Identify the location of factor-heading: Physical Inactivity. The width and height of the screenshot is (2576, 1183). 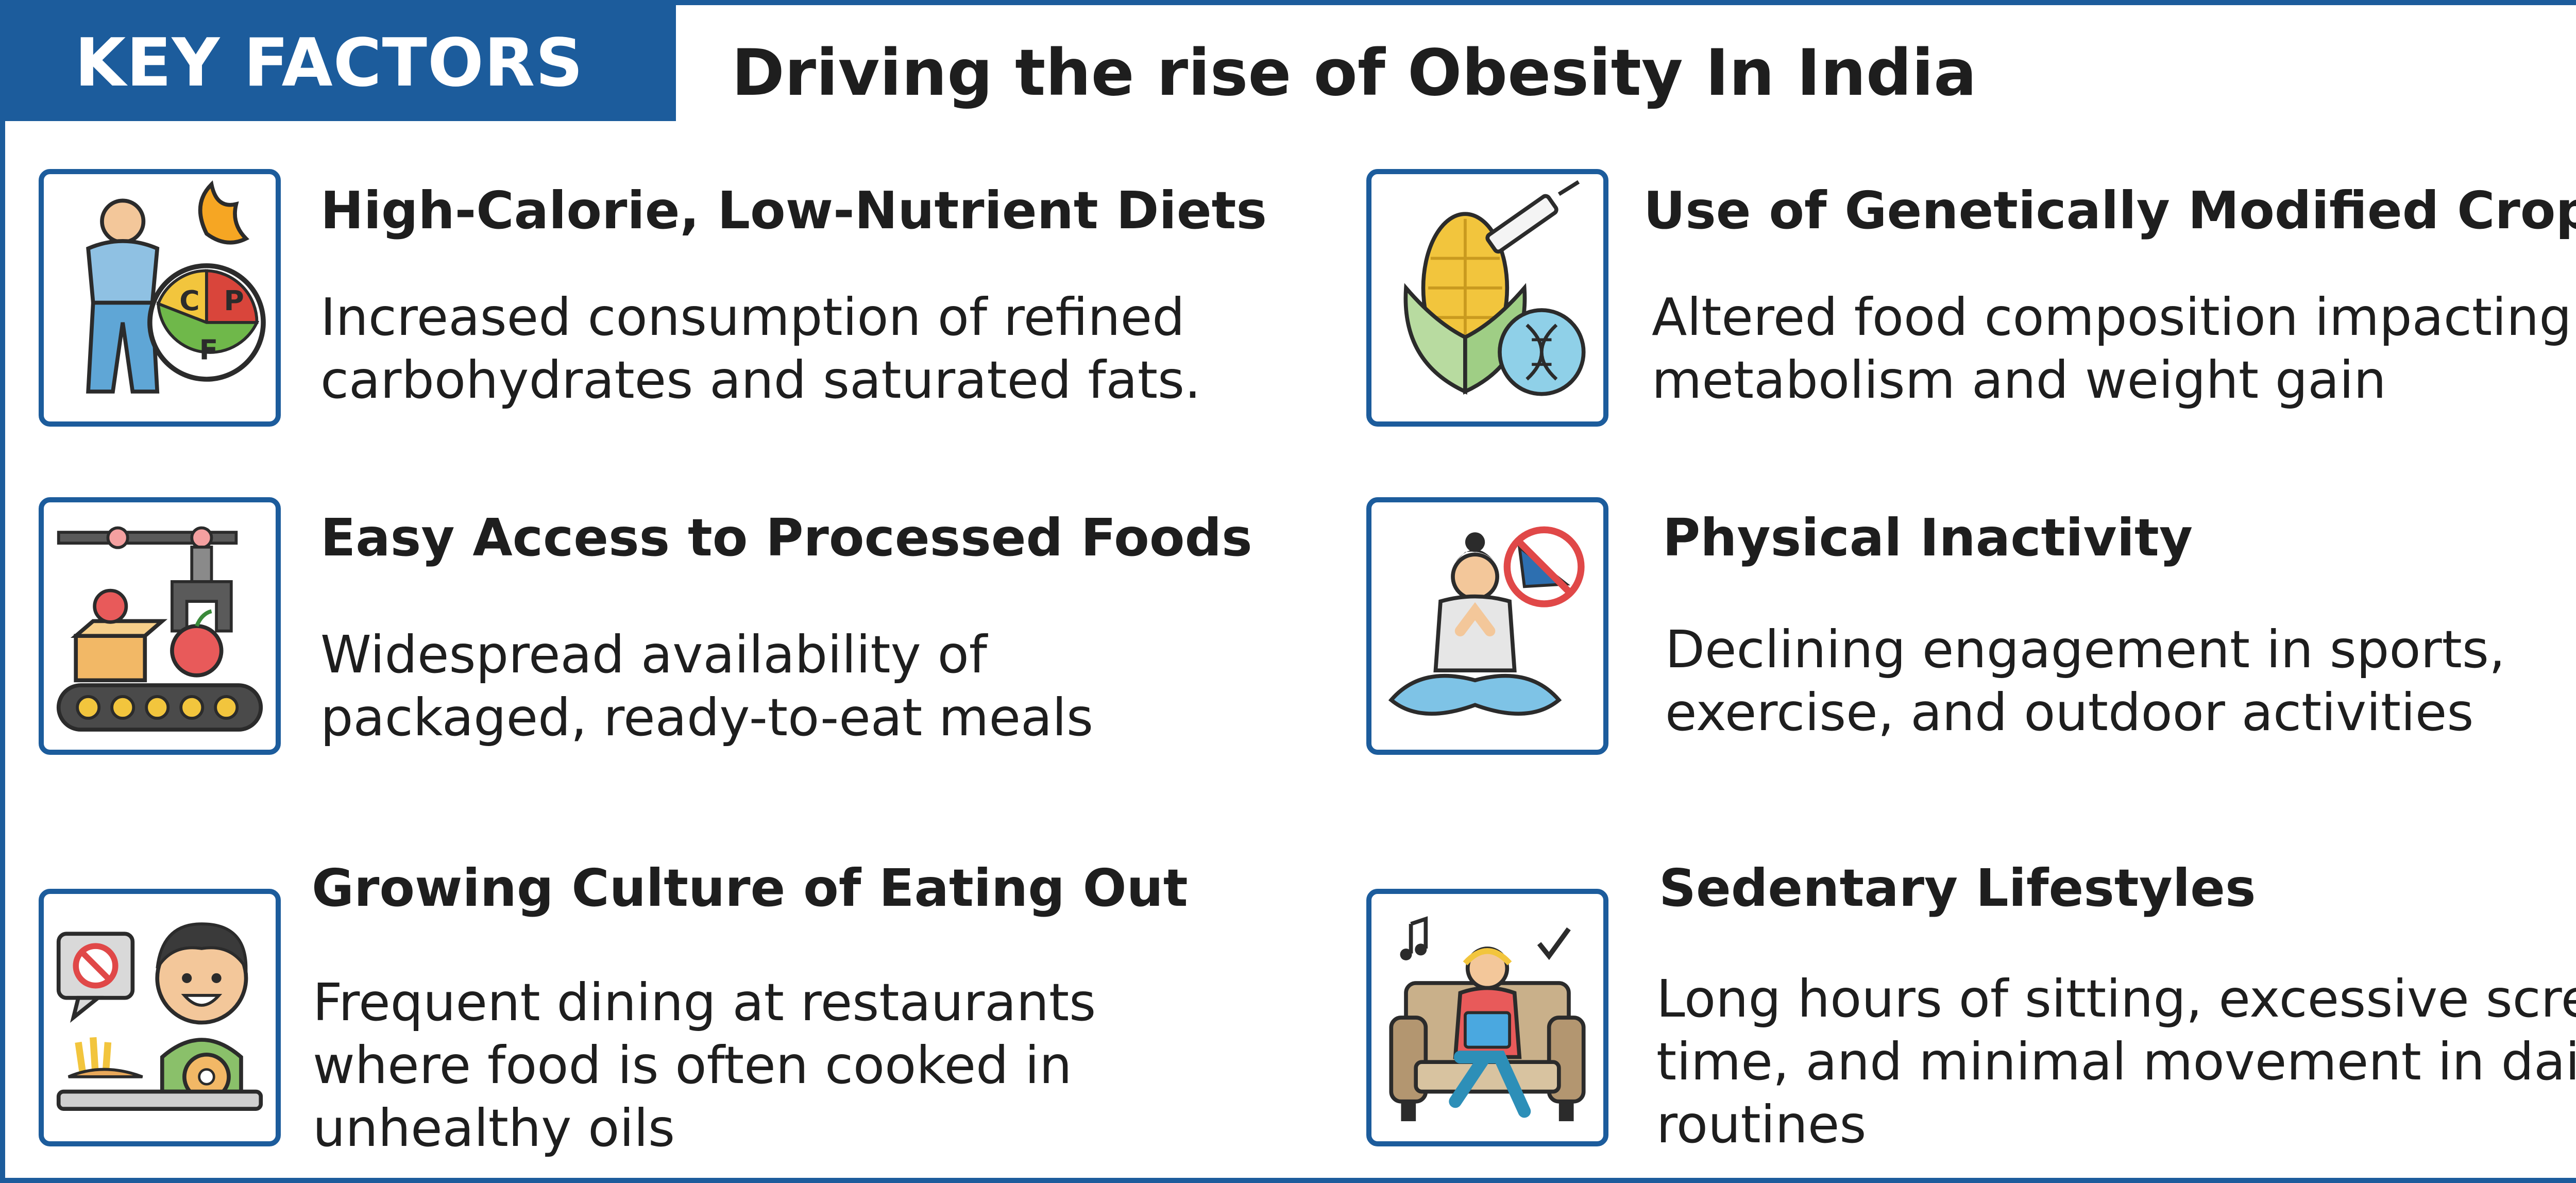
(1928, 538).